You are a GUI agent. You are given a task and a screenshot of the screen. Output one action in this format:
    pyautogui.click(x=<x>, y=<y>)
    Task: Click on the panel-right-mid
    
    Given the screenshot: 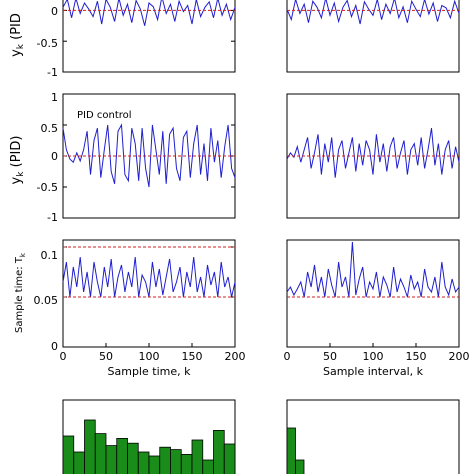 What is the action you would take?
    pyautogui.click(x=373, y=156)
    